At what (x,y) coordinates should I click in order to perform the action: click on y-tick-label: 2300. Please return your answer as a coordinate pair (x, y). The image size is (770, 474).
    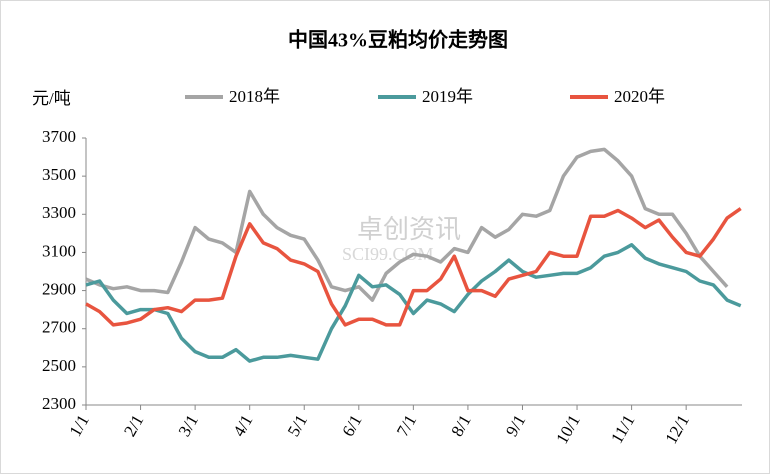
    Looking at the image, I should click on (59, 403).